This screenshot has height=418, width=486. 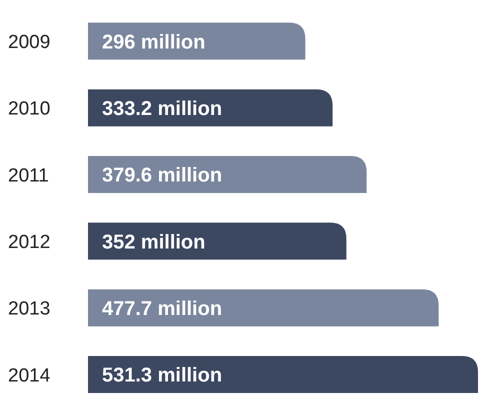 What do you see at coordinates (154, 242) in the screenshot?
I see `data-label: 352 million` at bounding box center [154, 242].